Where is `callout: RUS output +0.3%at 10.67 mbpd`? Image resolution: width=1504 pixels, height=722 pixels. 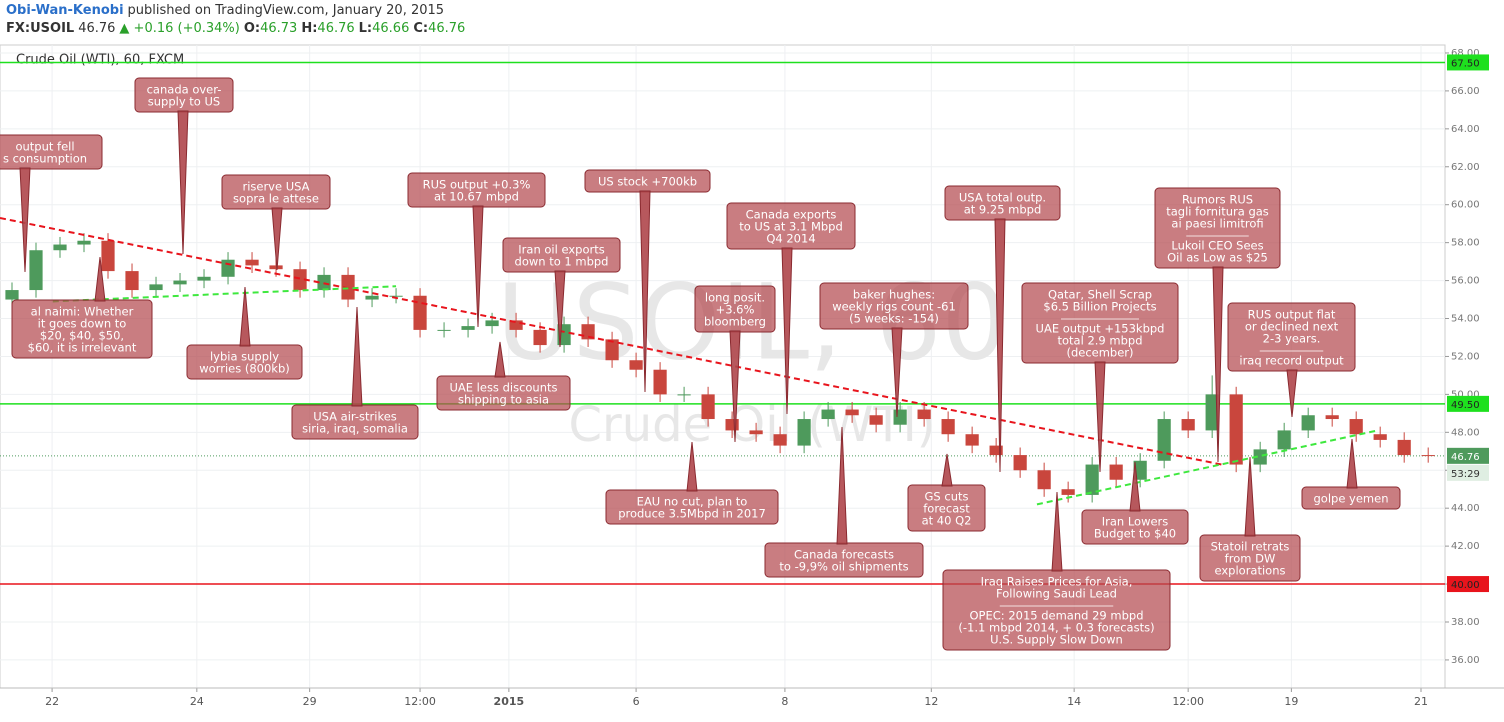
callout: RUS output +0.3%at 10.67 mbpd is located at coordinates (476, 250).